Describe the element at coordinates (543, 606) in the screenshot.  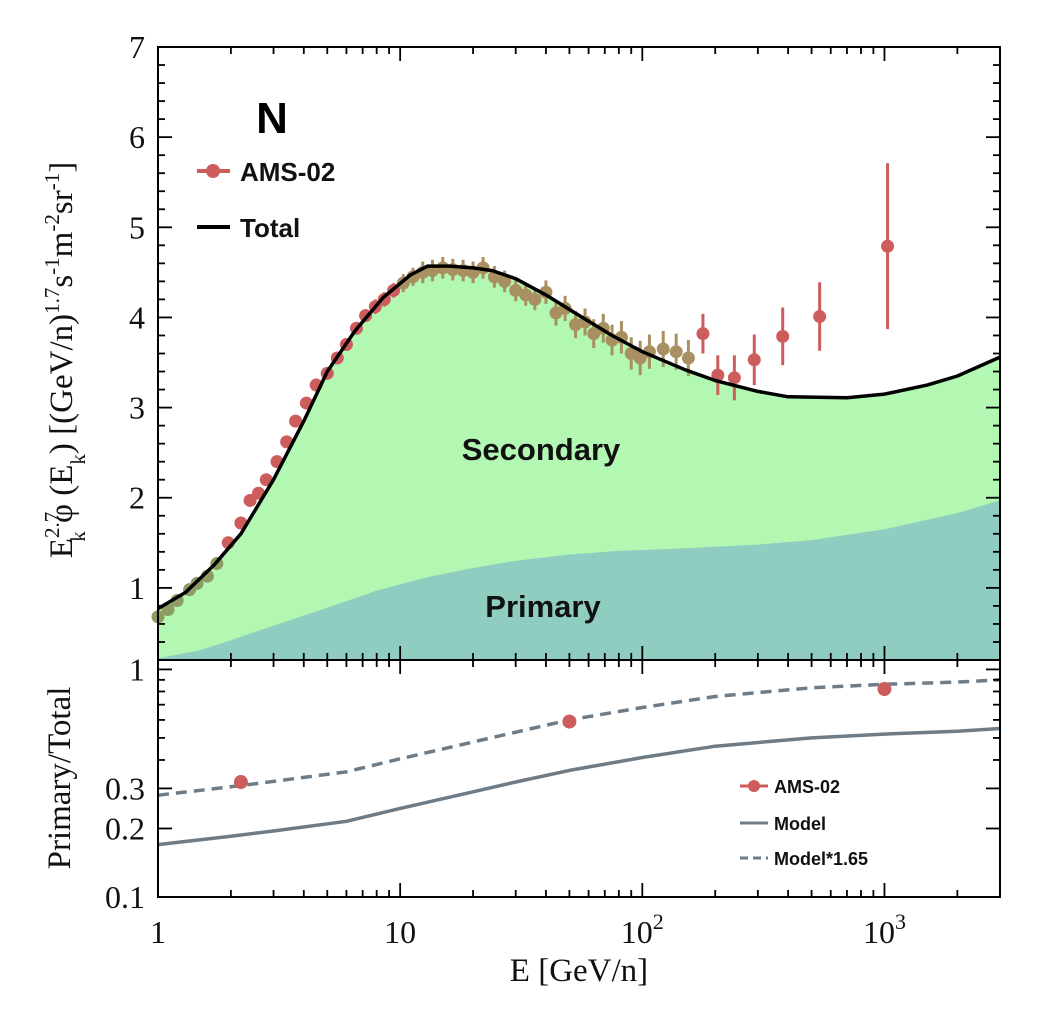
I see `primary-region-label: Primary` at that location.